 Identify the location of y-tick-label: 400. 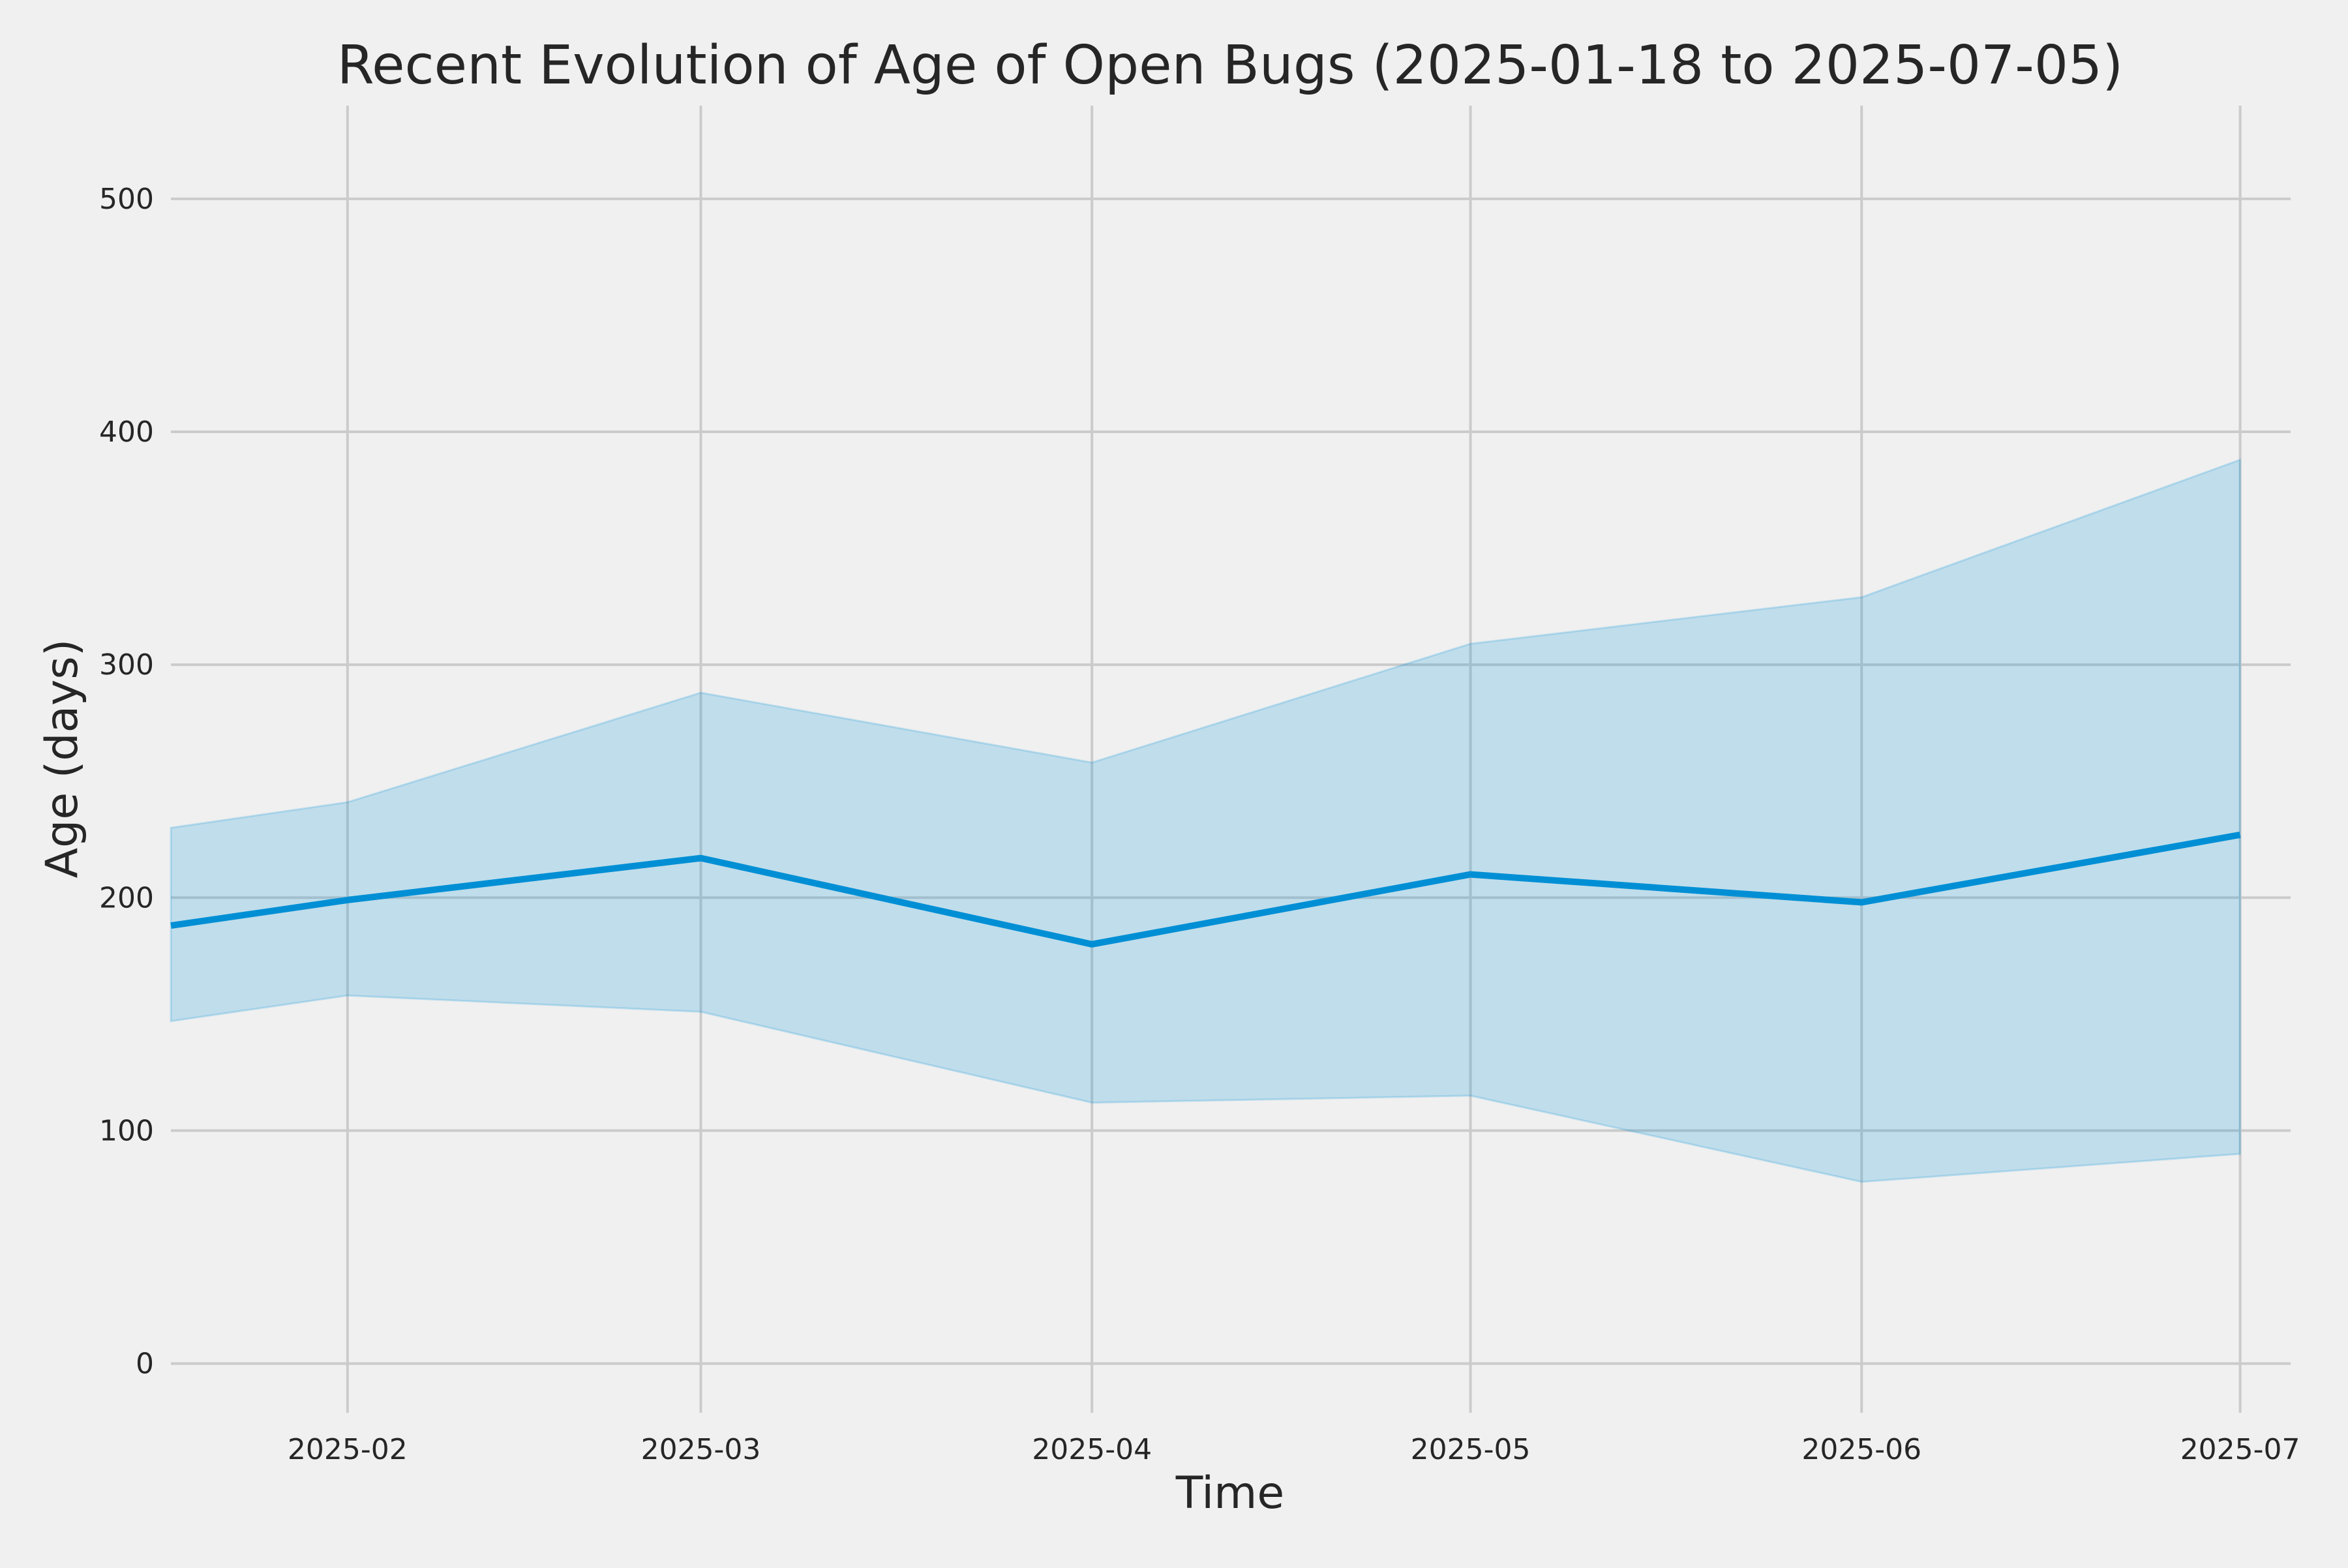
(127, 432).